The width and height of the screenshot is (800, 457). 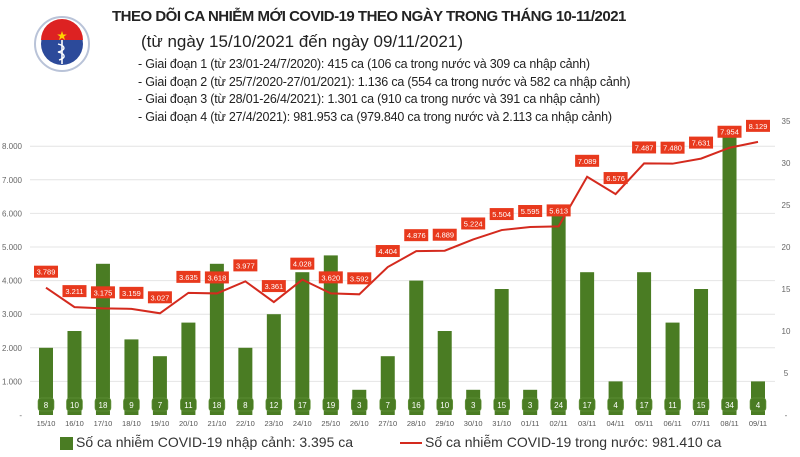 I want to click on line-label: 5.613, so click(x=558, y=210).